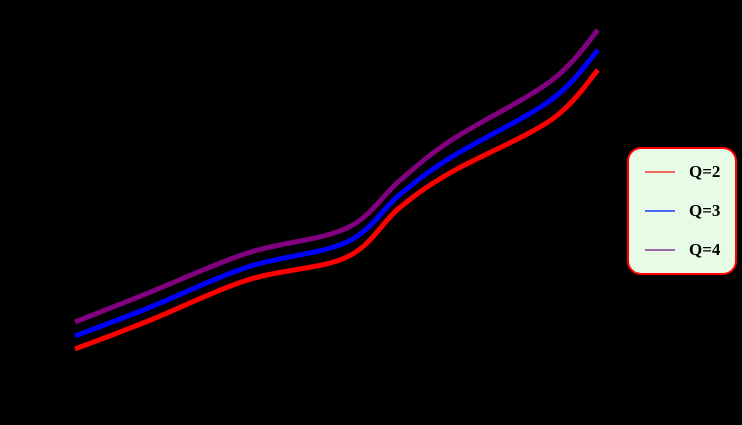 This screenshot has height=425, width=742. What do you see at coordinates (682, 250) in the screenshot?
I see `legend-item-q4: Q=4` at bounding box center [682, 250].